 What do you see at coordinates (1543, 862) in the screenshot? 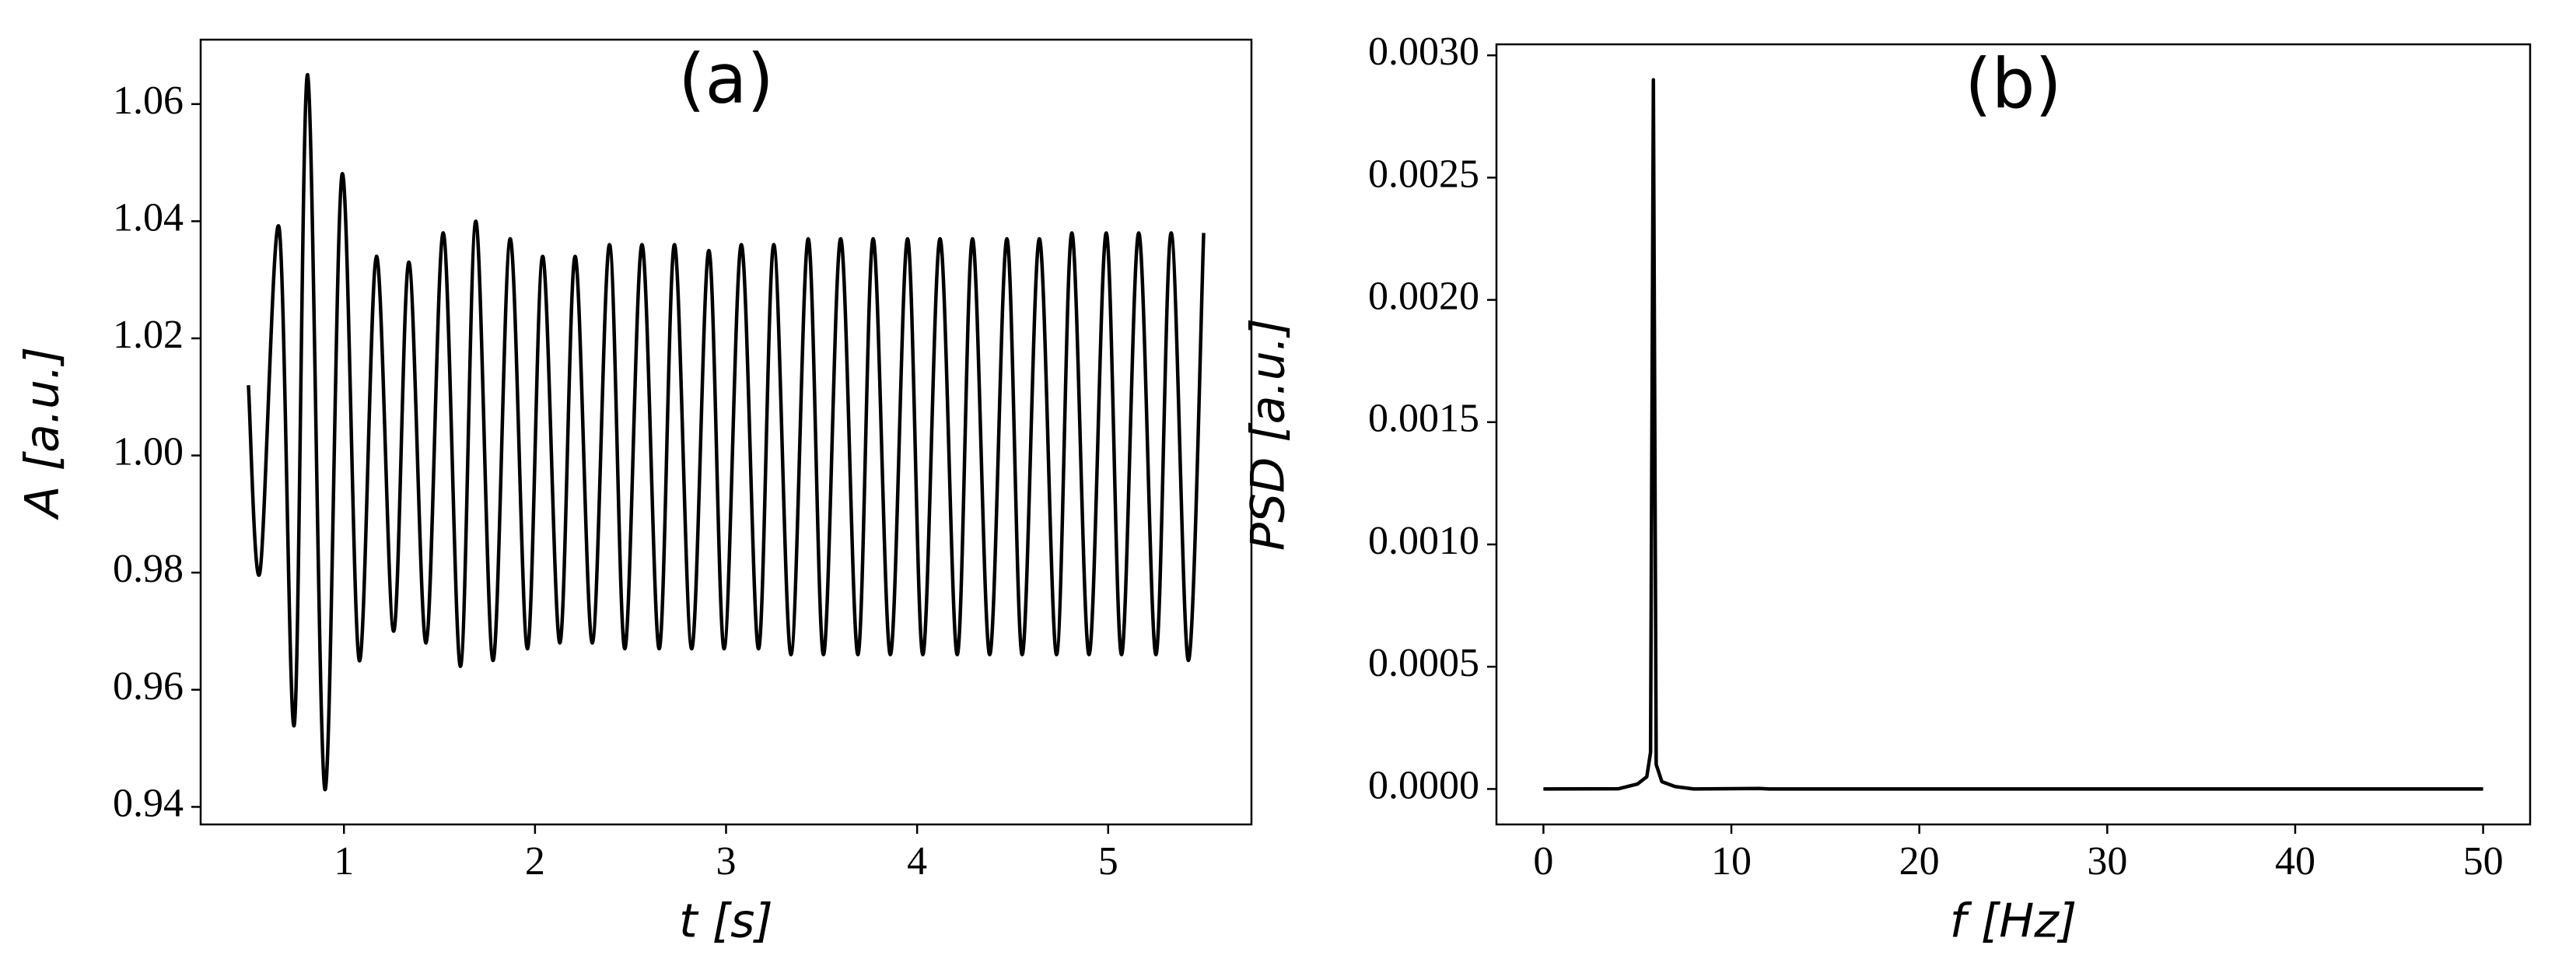
I see `x-tick-label: 0` at bounding box center [1543, 862].